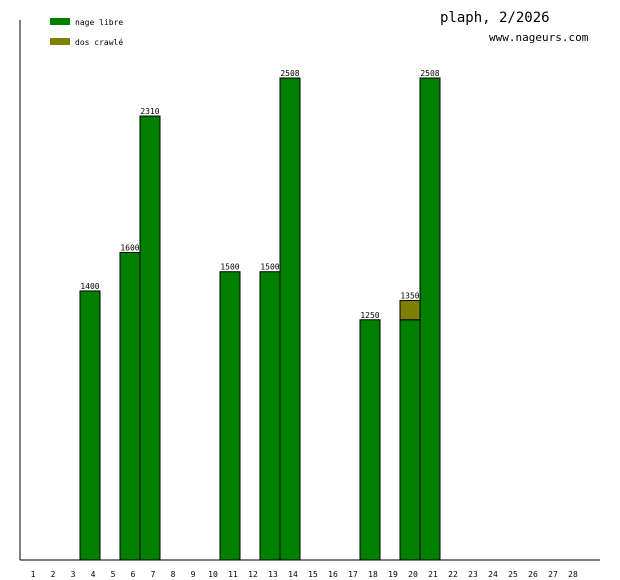 This screenshot has height=580, width=620. Describe the element at coordinates (93, 574) in the screenshot. I see `x-tick-4: 4` at that location.